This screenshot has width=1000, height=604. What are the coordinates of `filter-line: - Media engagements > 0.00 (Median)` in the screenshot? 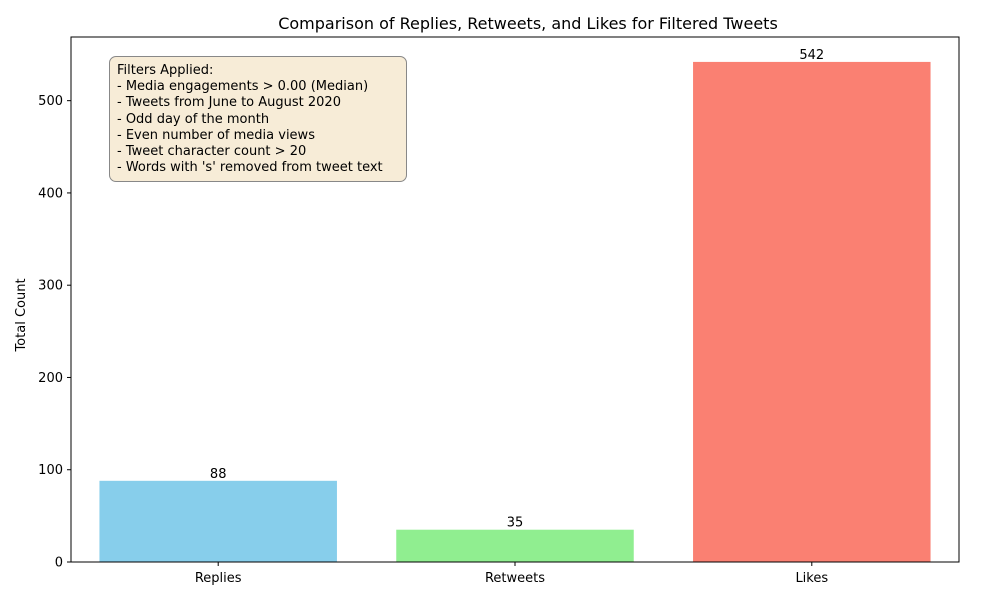 It's located at (243, 87).